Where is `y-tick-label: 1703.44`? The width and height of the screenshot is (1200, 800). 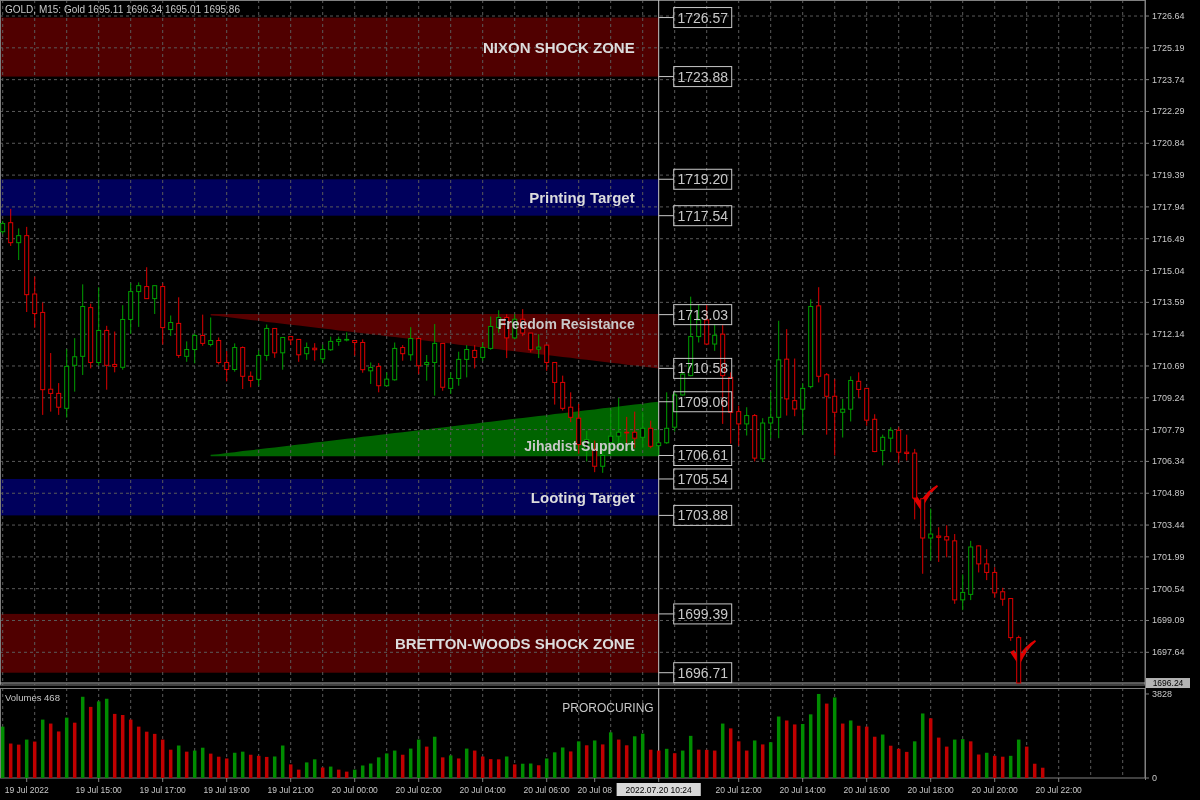
y-tick-label: 1703.44 is located at coordinates (1168, 525).